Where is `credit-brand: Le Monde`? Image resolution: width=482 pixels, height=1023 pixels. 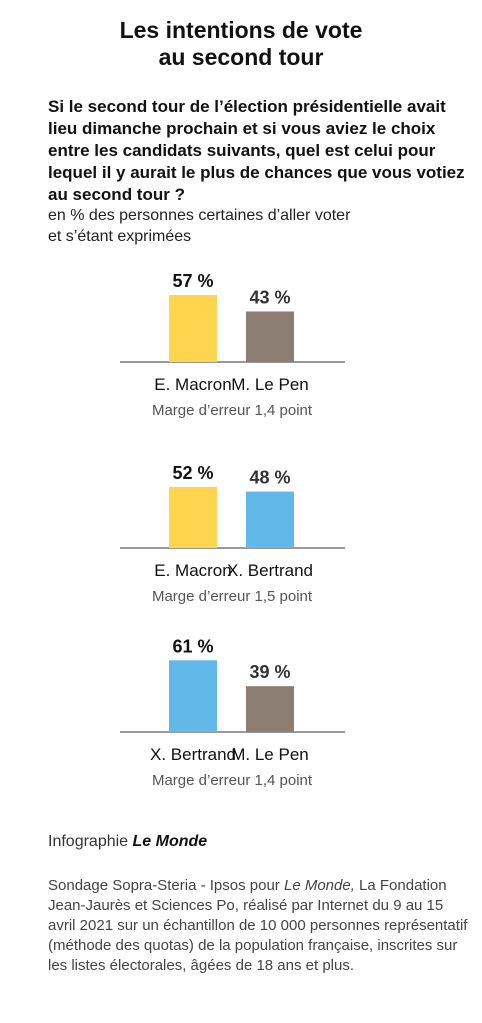 credit-brand: Le Monde is located at coordinates (170, 841).